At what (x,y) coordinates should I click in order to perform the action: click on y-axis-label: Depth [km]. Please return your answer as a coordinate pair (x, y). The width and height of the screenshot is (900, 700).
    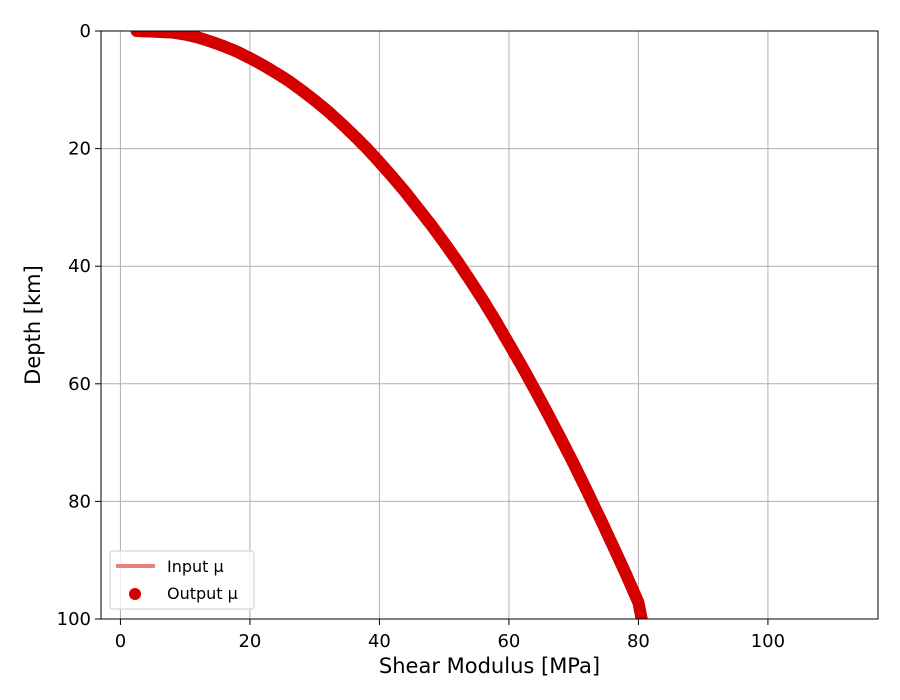
    Looking at the image, I should click on (33, 325).